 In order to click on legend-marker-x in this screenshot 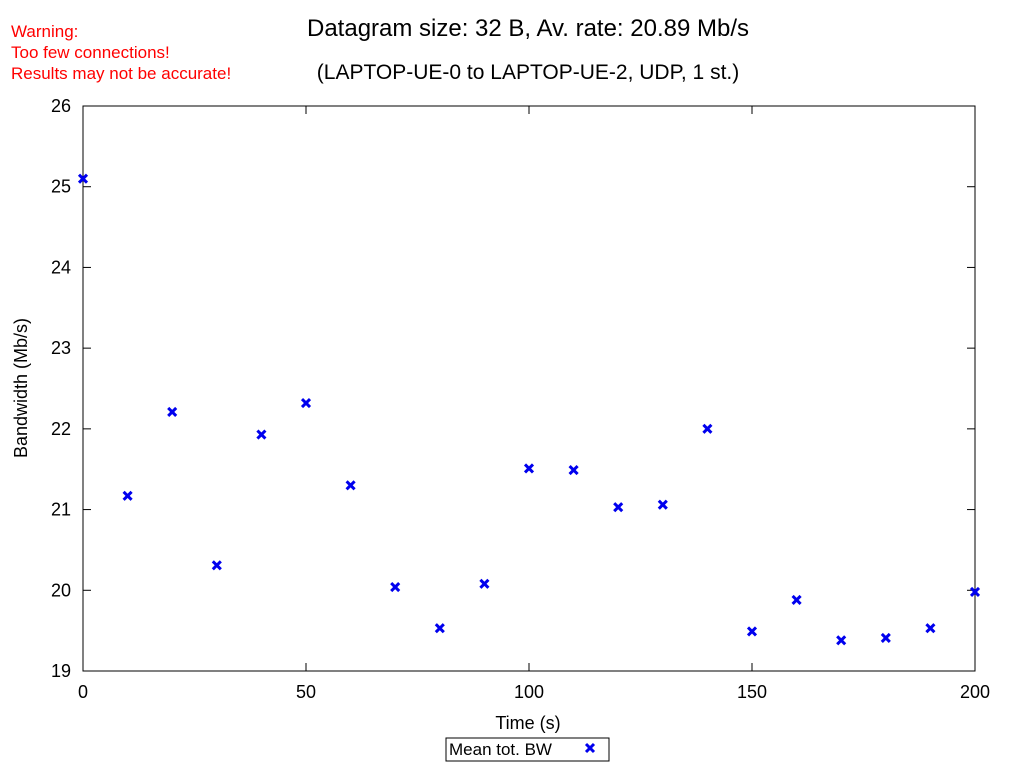, I will do `click(590, 748)`.